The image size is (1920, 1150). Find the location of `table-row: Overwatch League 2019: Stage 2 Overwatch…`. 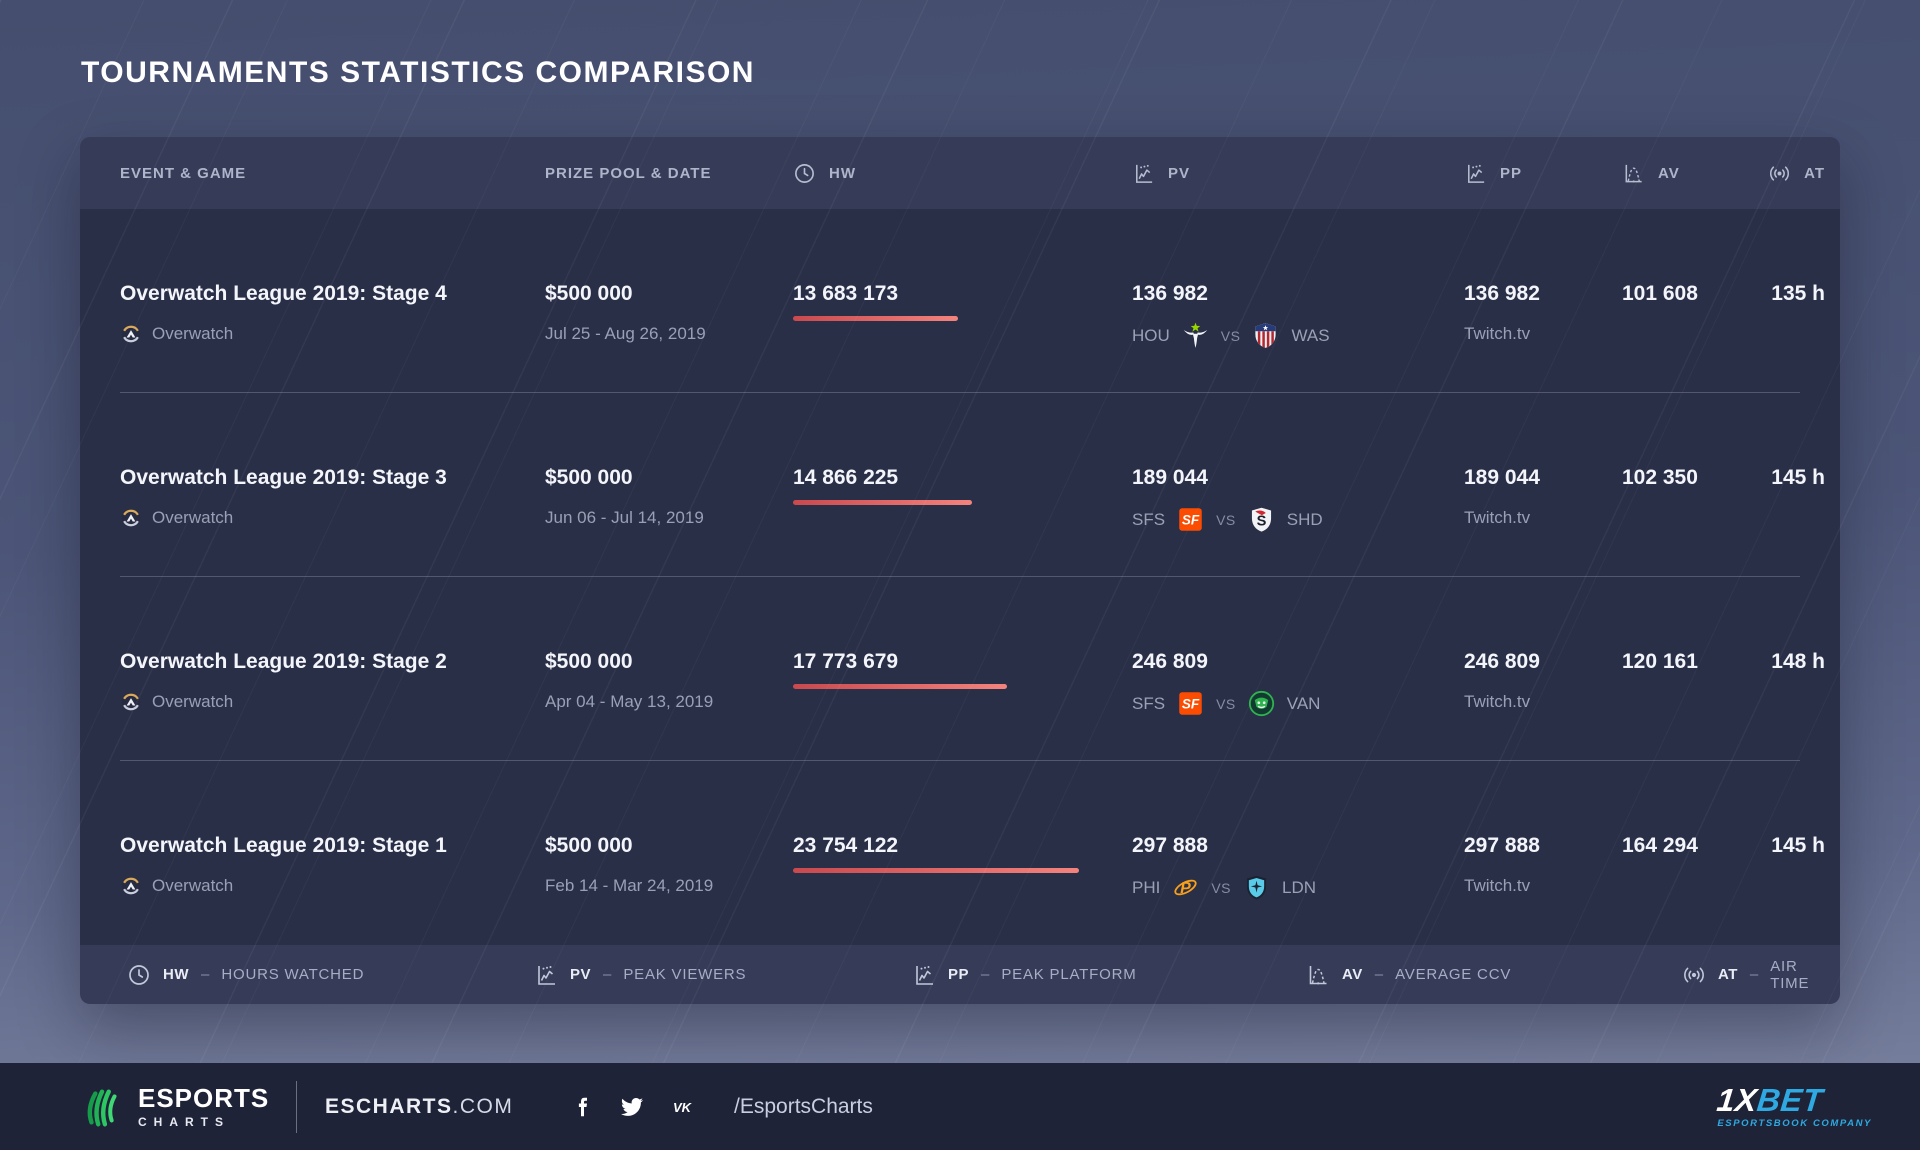

table-row: Overwatch League 2019: Stage 2 Overwatch… is located at coordinates (960, 669).